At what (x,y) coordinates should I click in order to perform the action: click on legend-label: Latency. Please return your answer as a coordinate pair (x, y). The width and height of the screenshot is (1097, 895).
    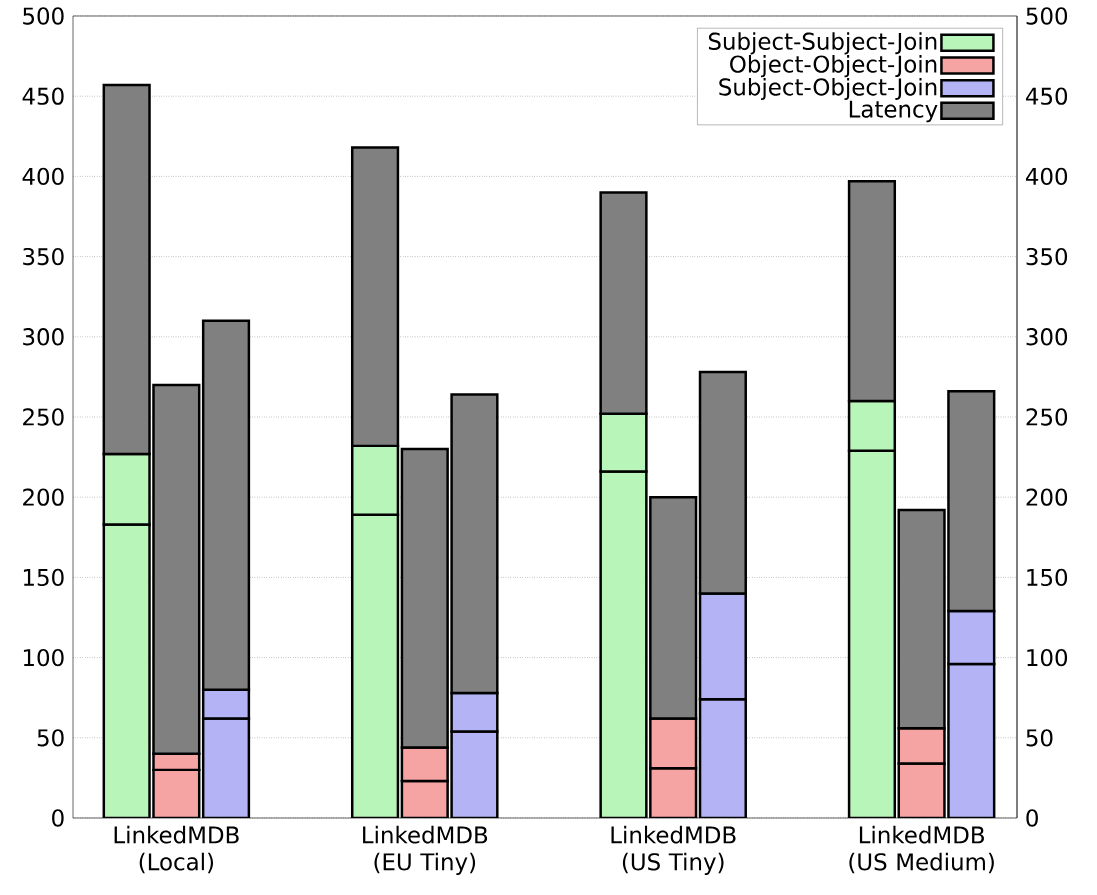
    Looking at the image, I should click on (893, 111).